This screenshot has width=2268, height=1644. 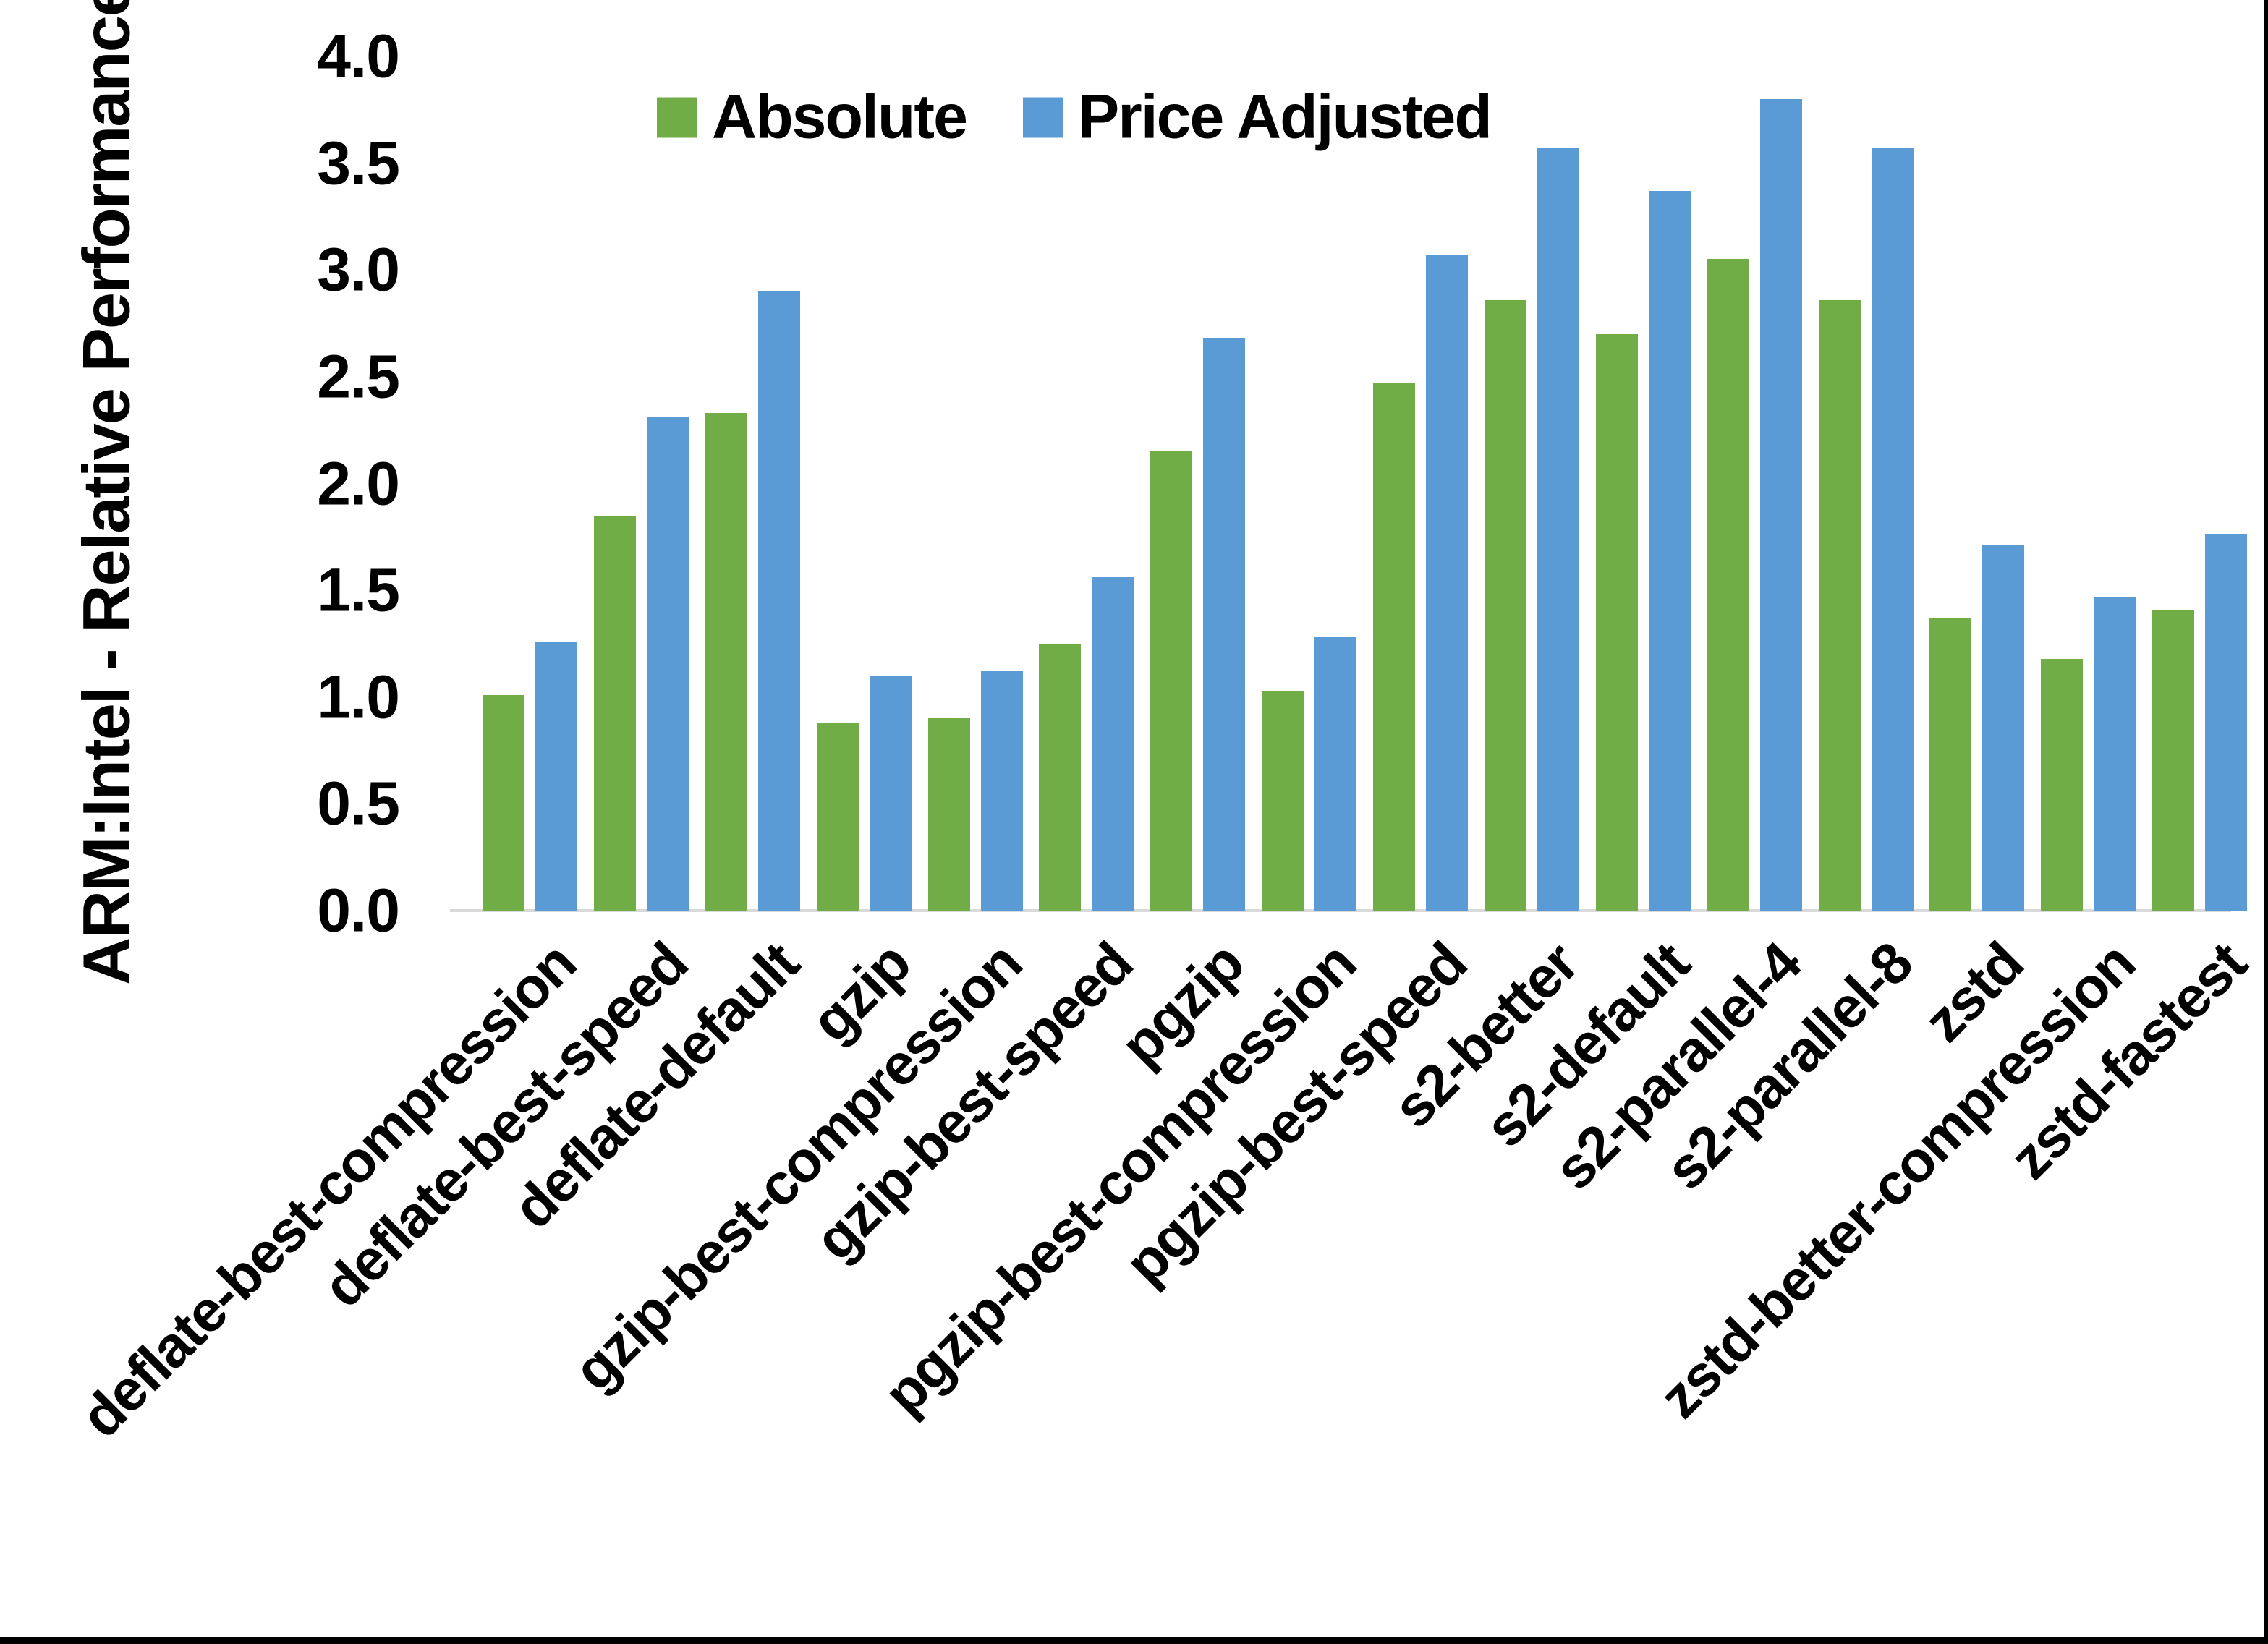 What do you see at coordinates (1224, 624) in the screenshot?
I see `bar-price-adjusted-pgzip` at bounding box center [1224, 624].